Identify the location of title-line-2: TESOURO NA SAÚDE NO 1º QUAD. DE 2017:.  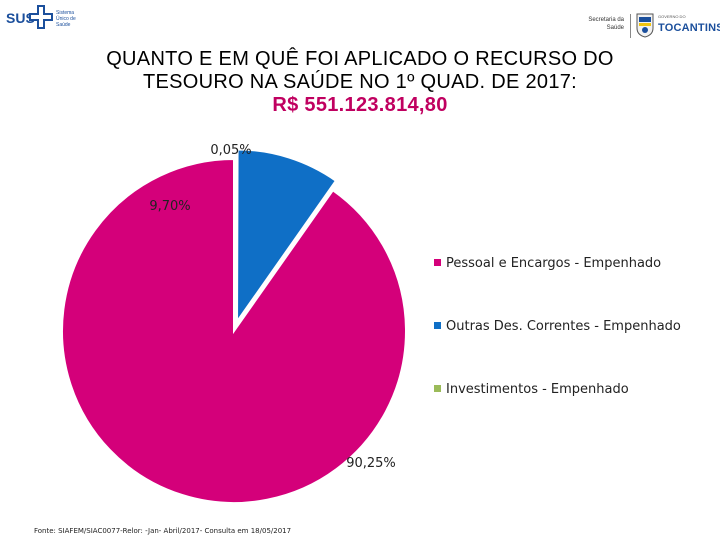
(360, 82).